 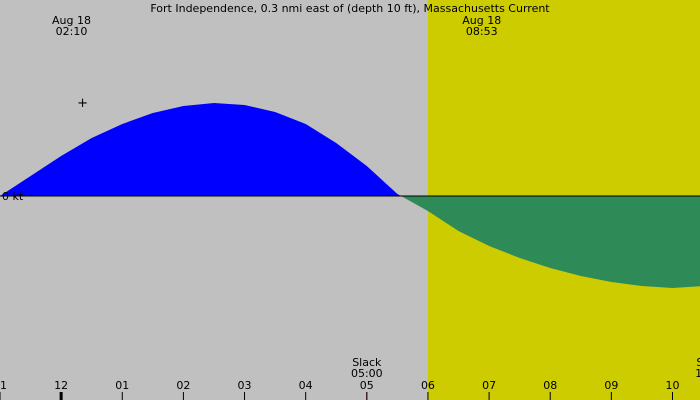 I want to click on hour-tick-label: 09, so click(x=611, y=385).